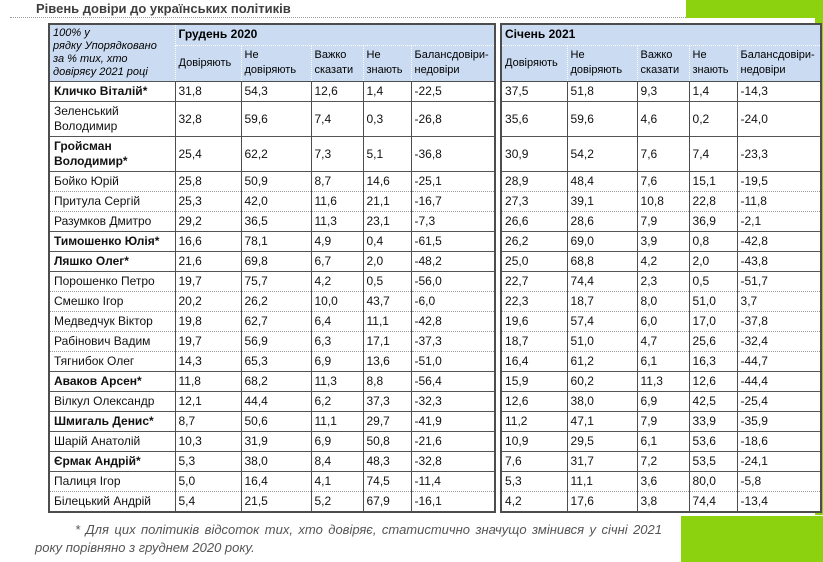  Describe the element at coordinates (348, 9) in the screenshot. I see `title-bar: Рівень довіри до українських політиків` at that location.